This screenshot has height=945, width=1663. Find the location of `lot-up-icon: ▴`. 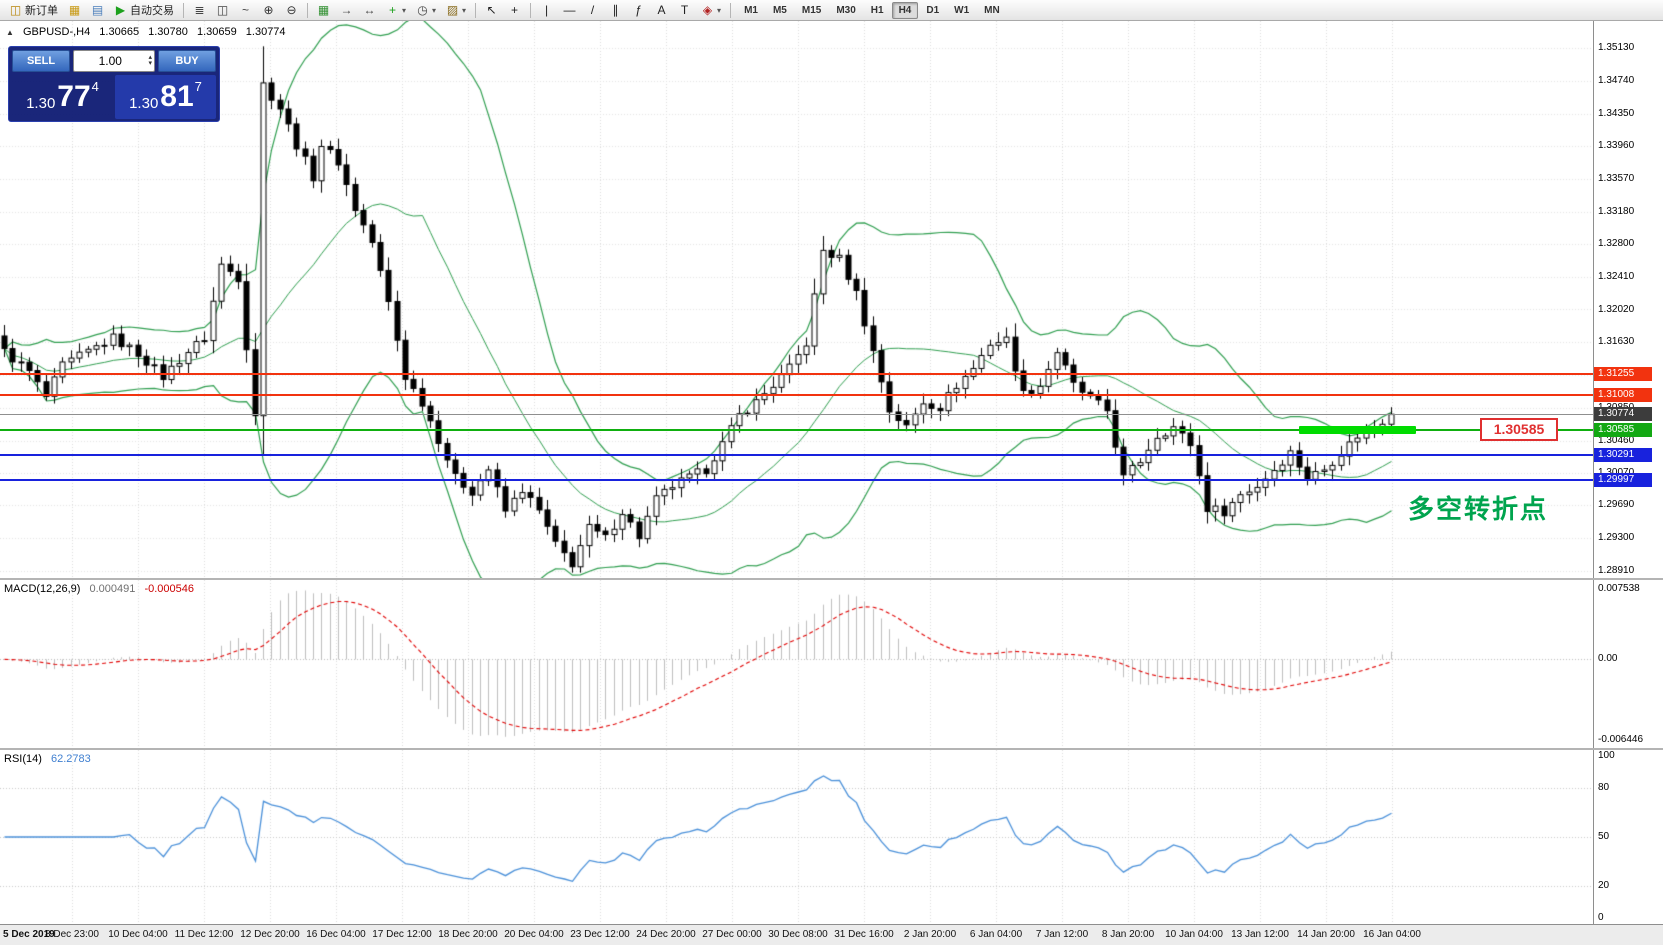

lot-up-icon: ▴ is located at coordinates (150, 57).